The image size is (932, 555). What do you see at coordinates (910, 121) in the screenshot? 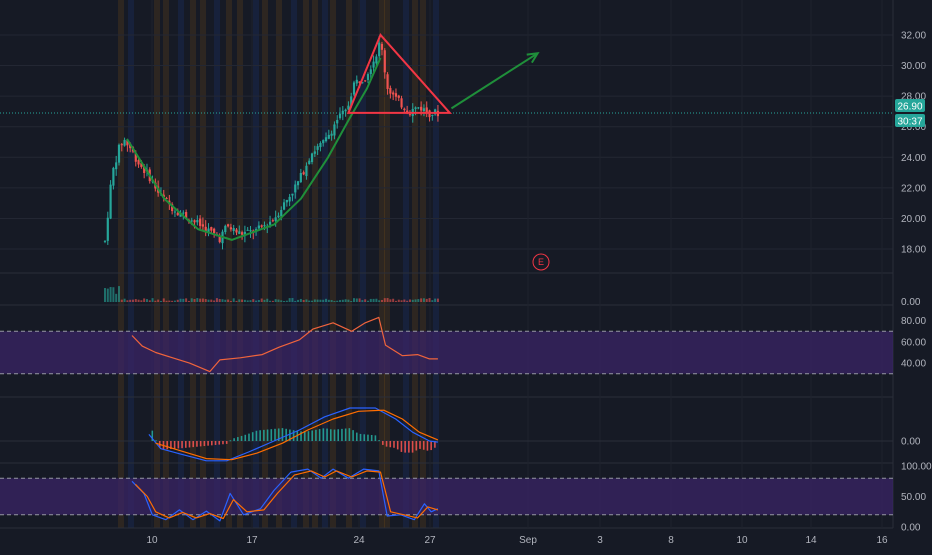
I see `countdown-badge: 30:37` at bounding box center [910, 121].